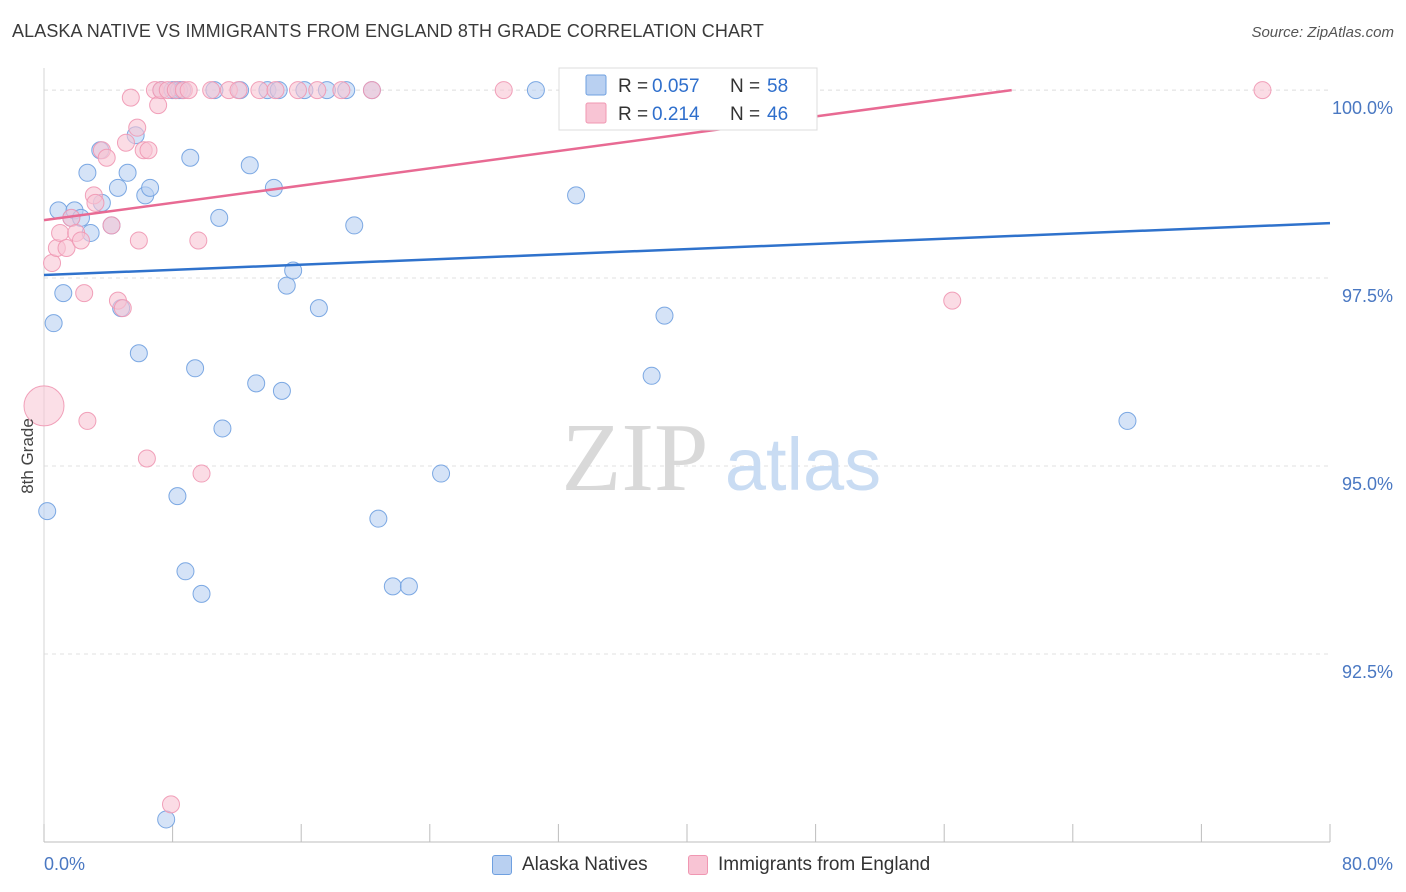 This screenshot has width=1406, height=892. Describe the element at coordinates (1367, 296) in the screenshot. I see `y-tick-label: 97.5%` at that location.